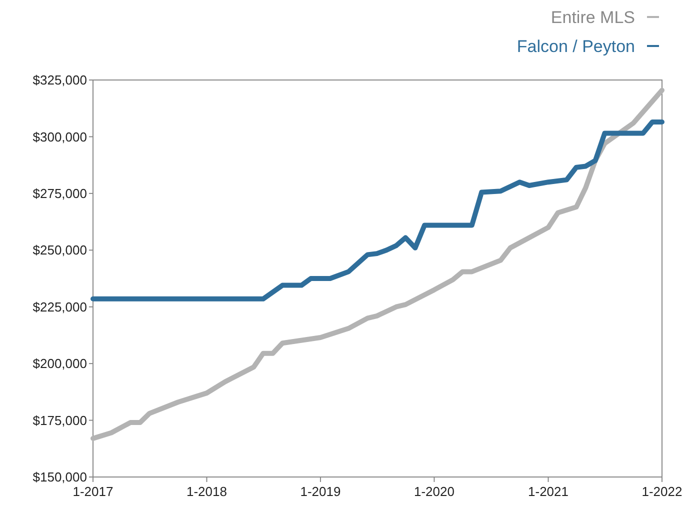 The image size is (700, 507). Describe the element at coordinates (592, 17) in the screenshot. I see `legend-label: Entire MLS` at that location.